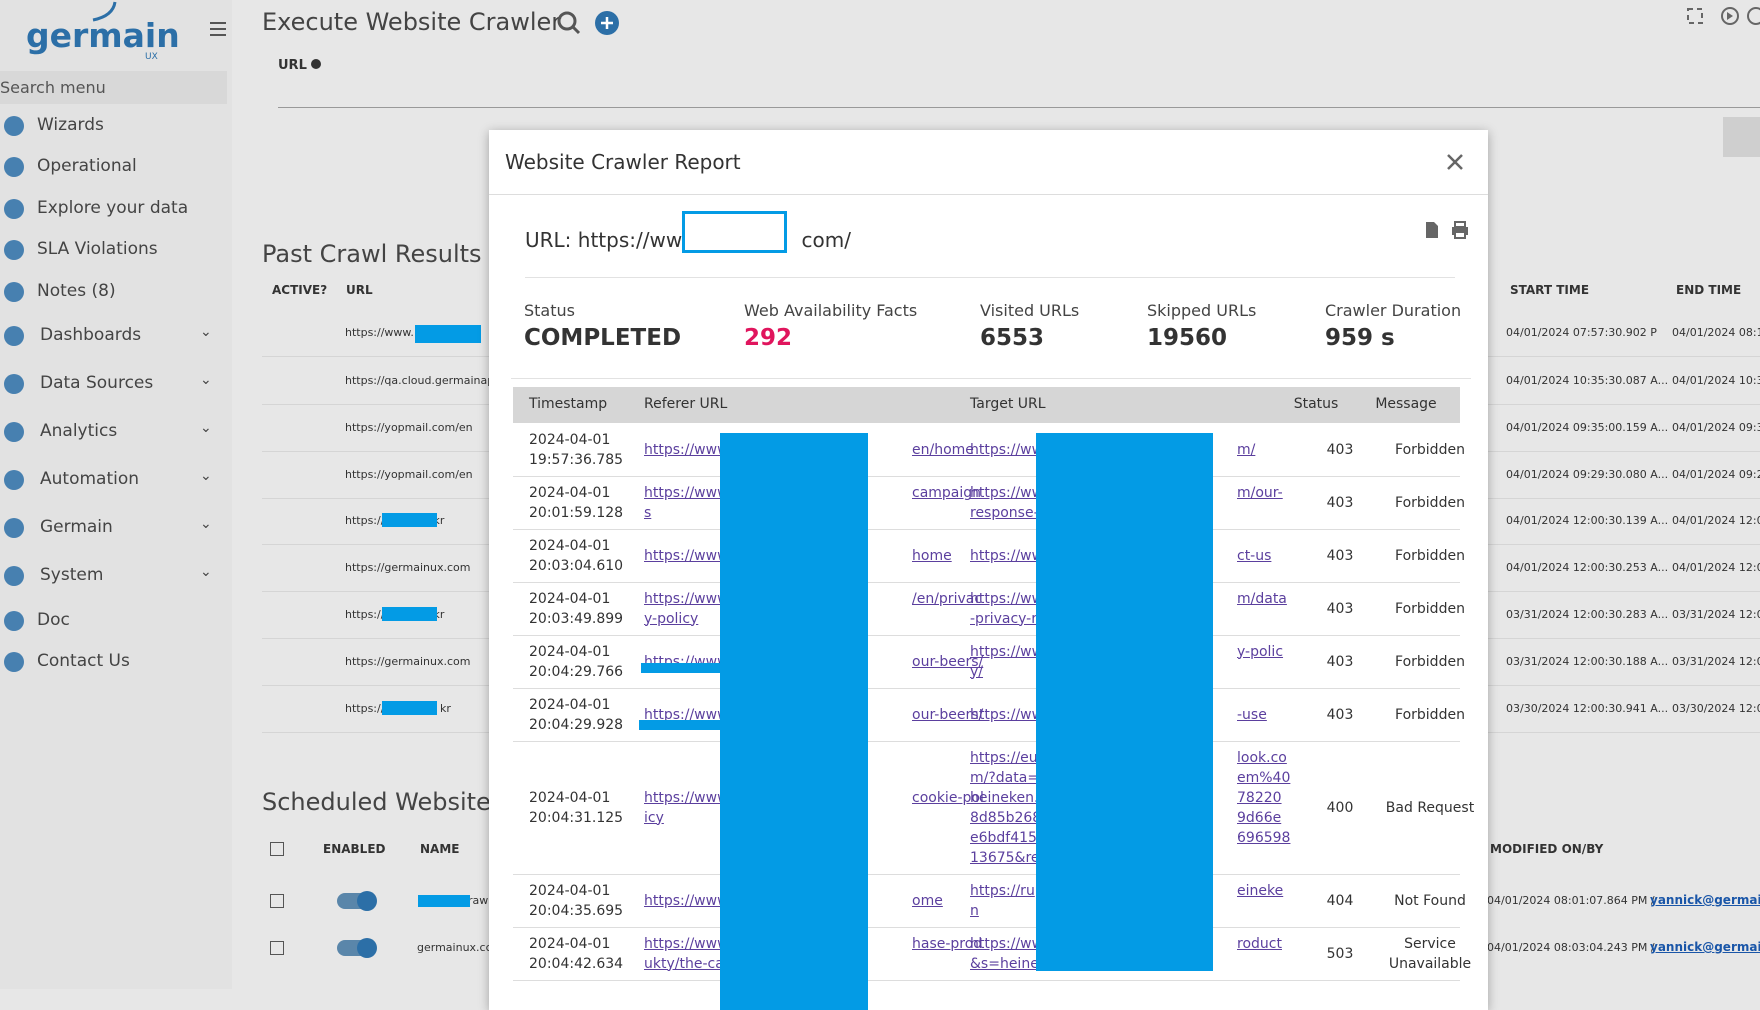  I want to click on referer-link: /en/privac, so click(947, 598).